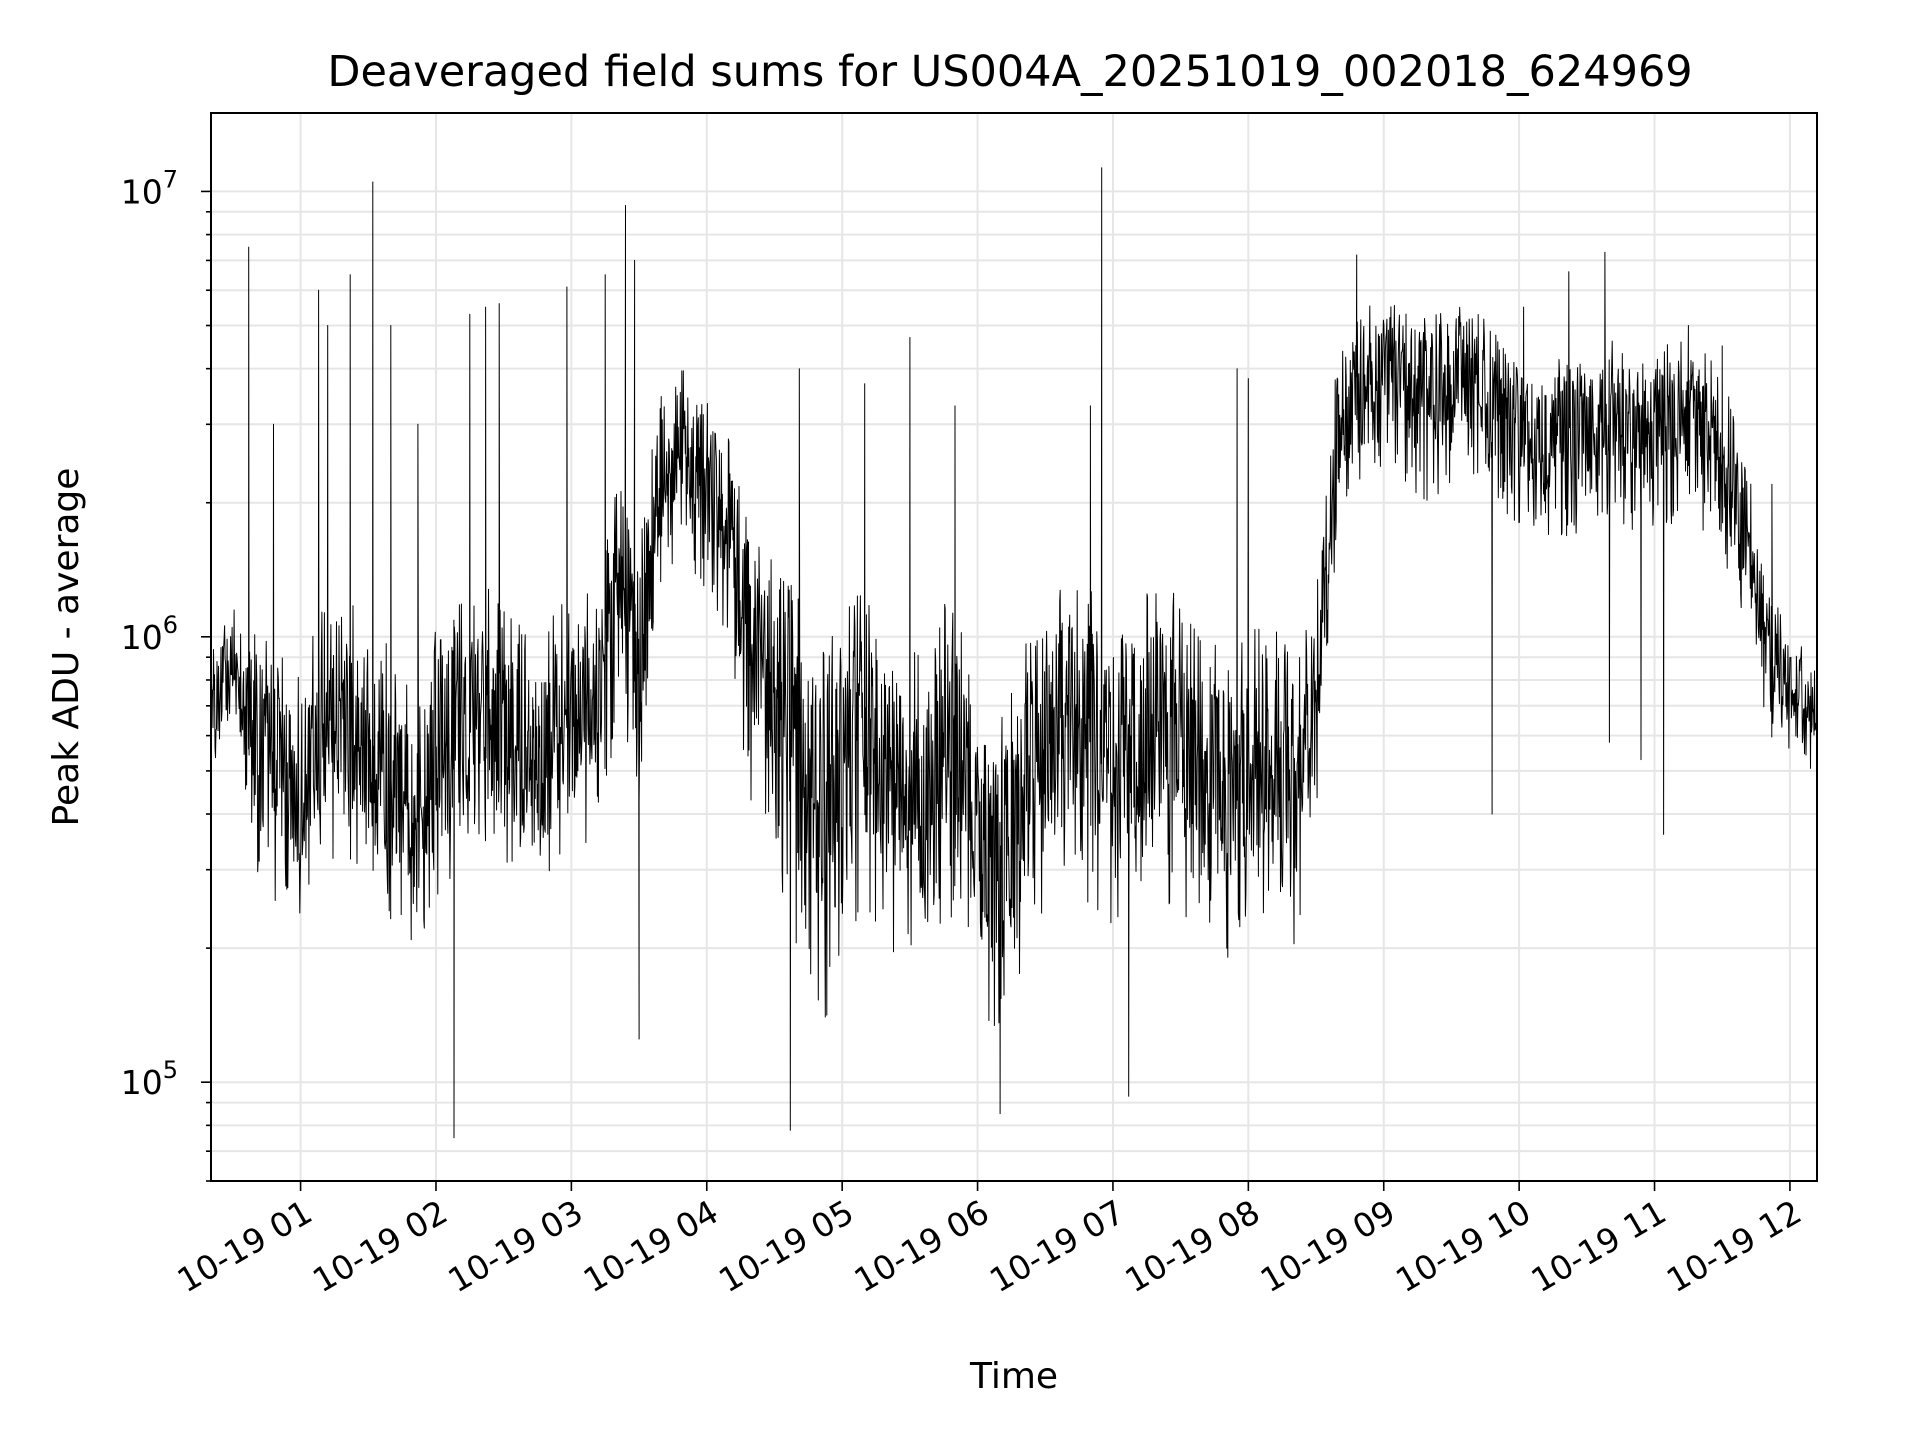  Describe the element at coordinates (1013, 1376) in the screenshot. I see `x-axis-label: Time` at that location.